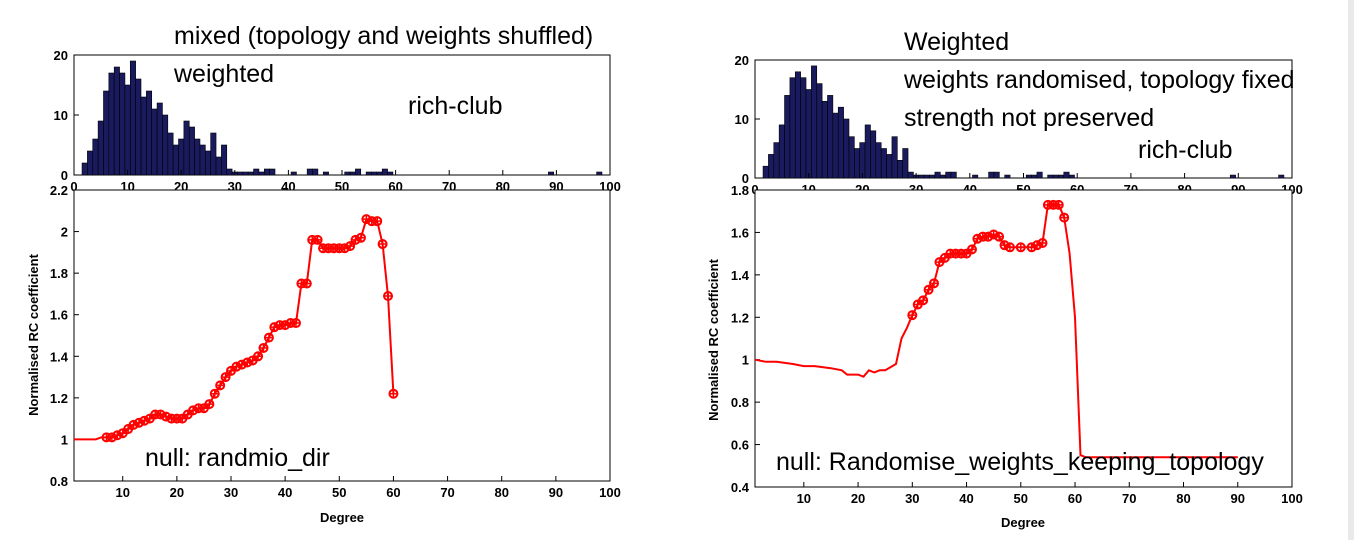 This screenshot has height=540, width=1354. What do you see at coordinates (393, 492) in the screenshot?
I see `lr-x-tick-label: 60` at bounding box center [393, 492].